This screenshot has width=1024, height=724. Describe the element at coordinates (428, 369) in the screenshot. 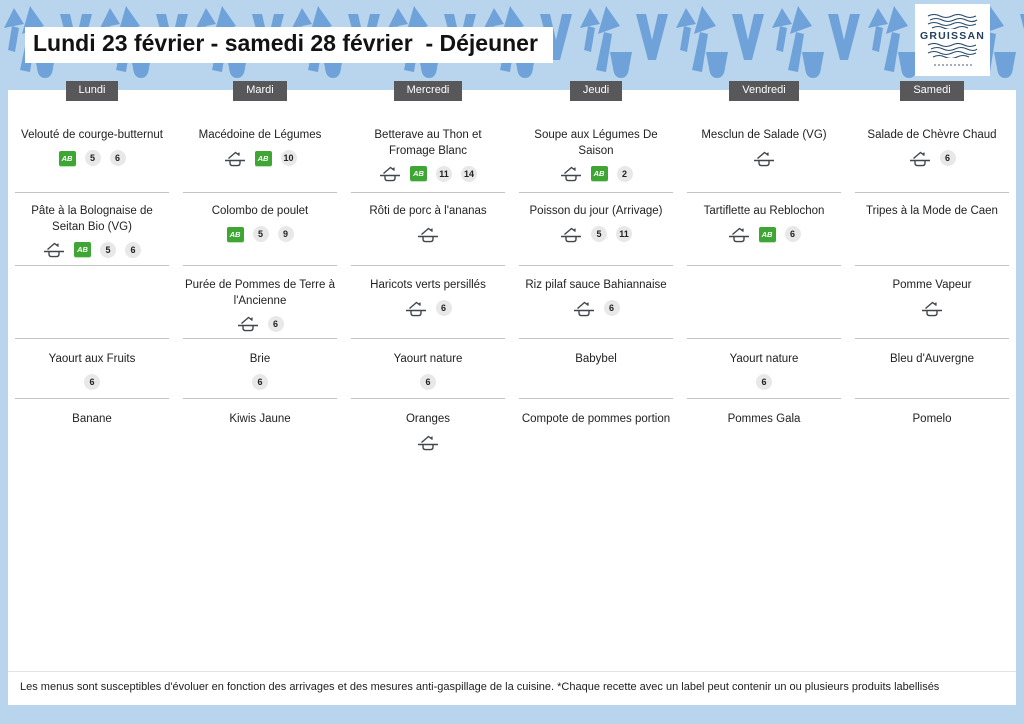

I see `menu-cell-mercredi-row4: Yaourt nature 6` at that location.